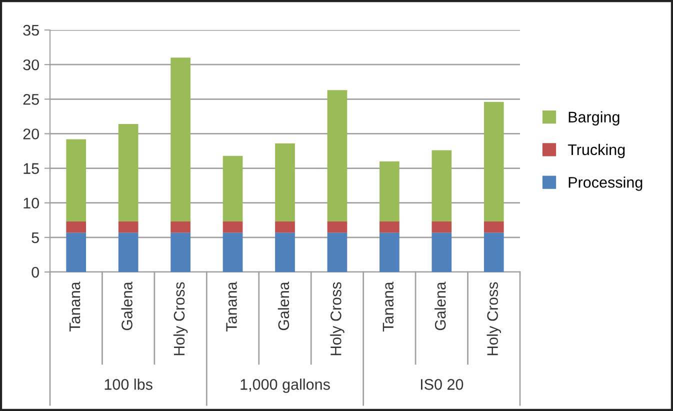  I want to click on text: 1,000 gallons, so click(285, 385).